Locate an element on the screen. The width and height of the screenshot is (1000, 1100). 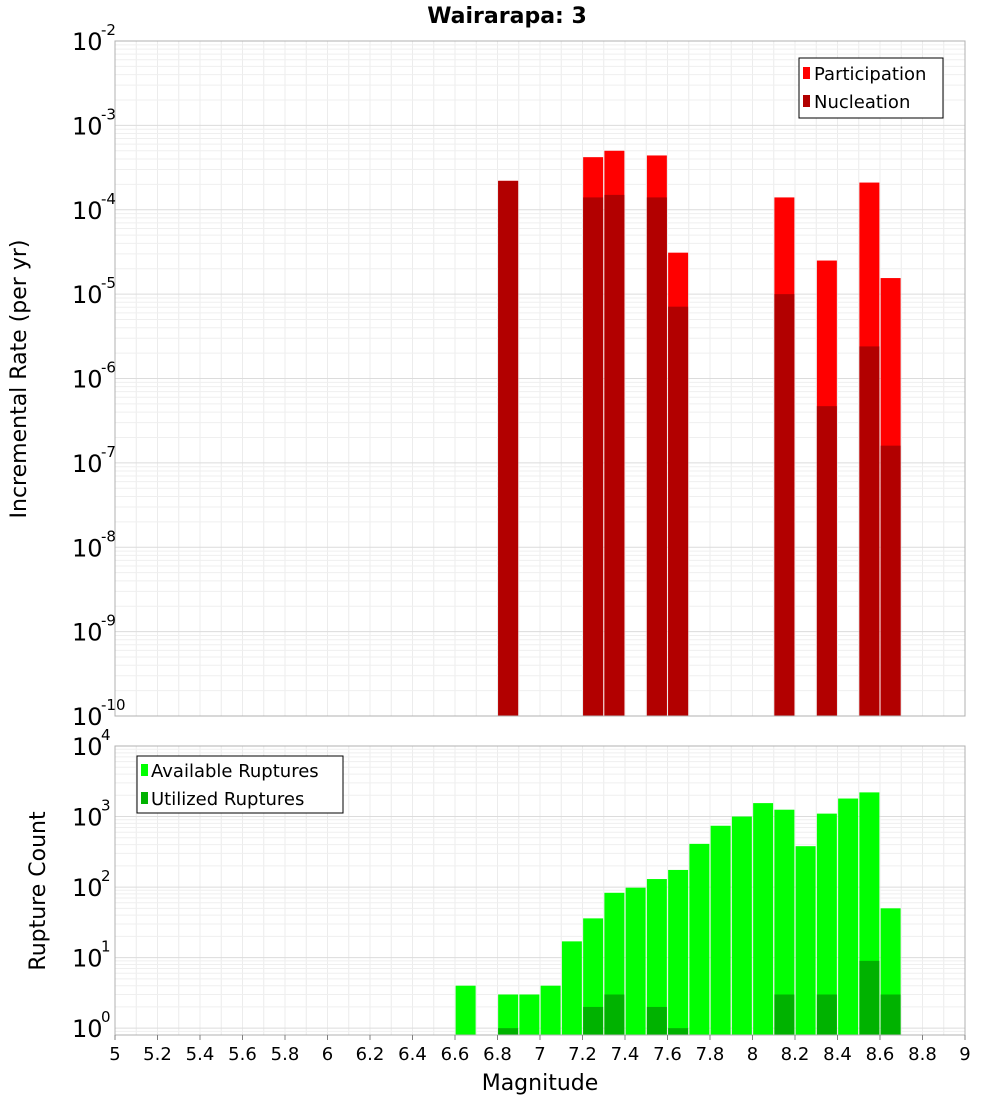
x-tick-label: 7.2 is located at coordinates (582, 1054).